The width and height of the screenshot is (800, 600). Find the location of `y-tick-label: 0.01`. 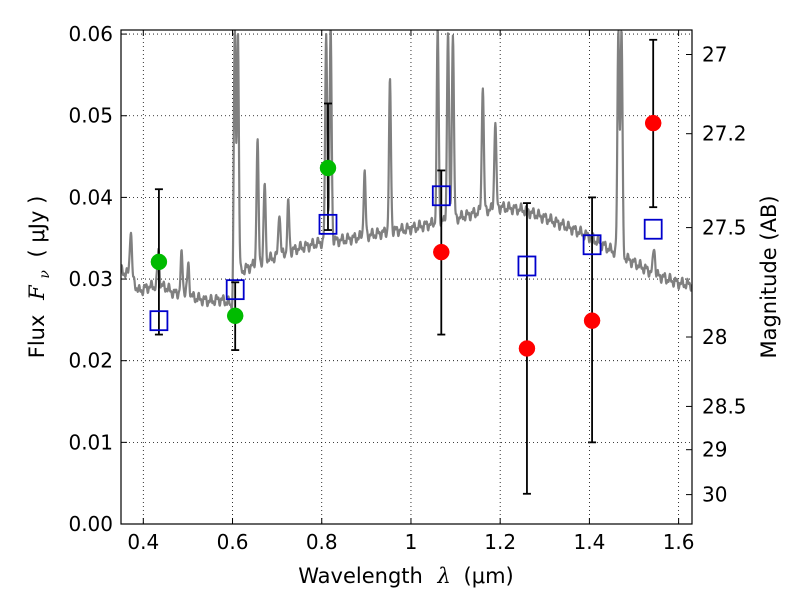

y-tick-label: 0.01 is located at coordinates (90, 442).